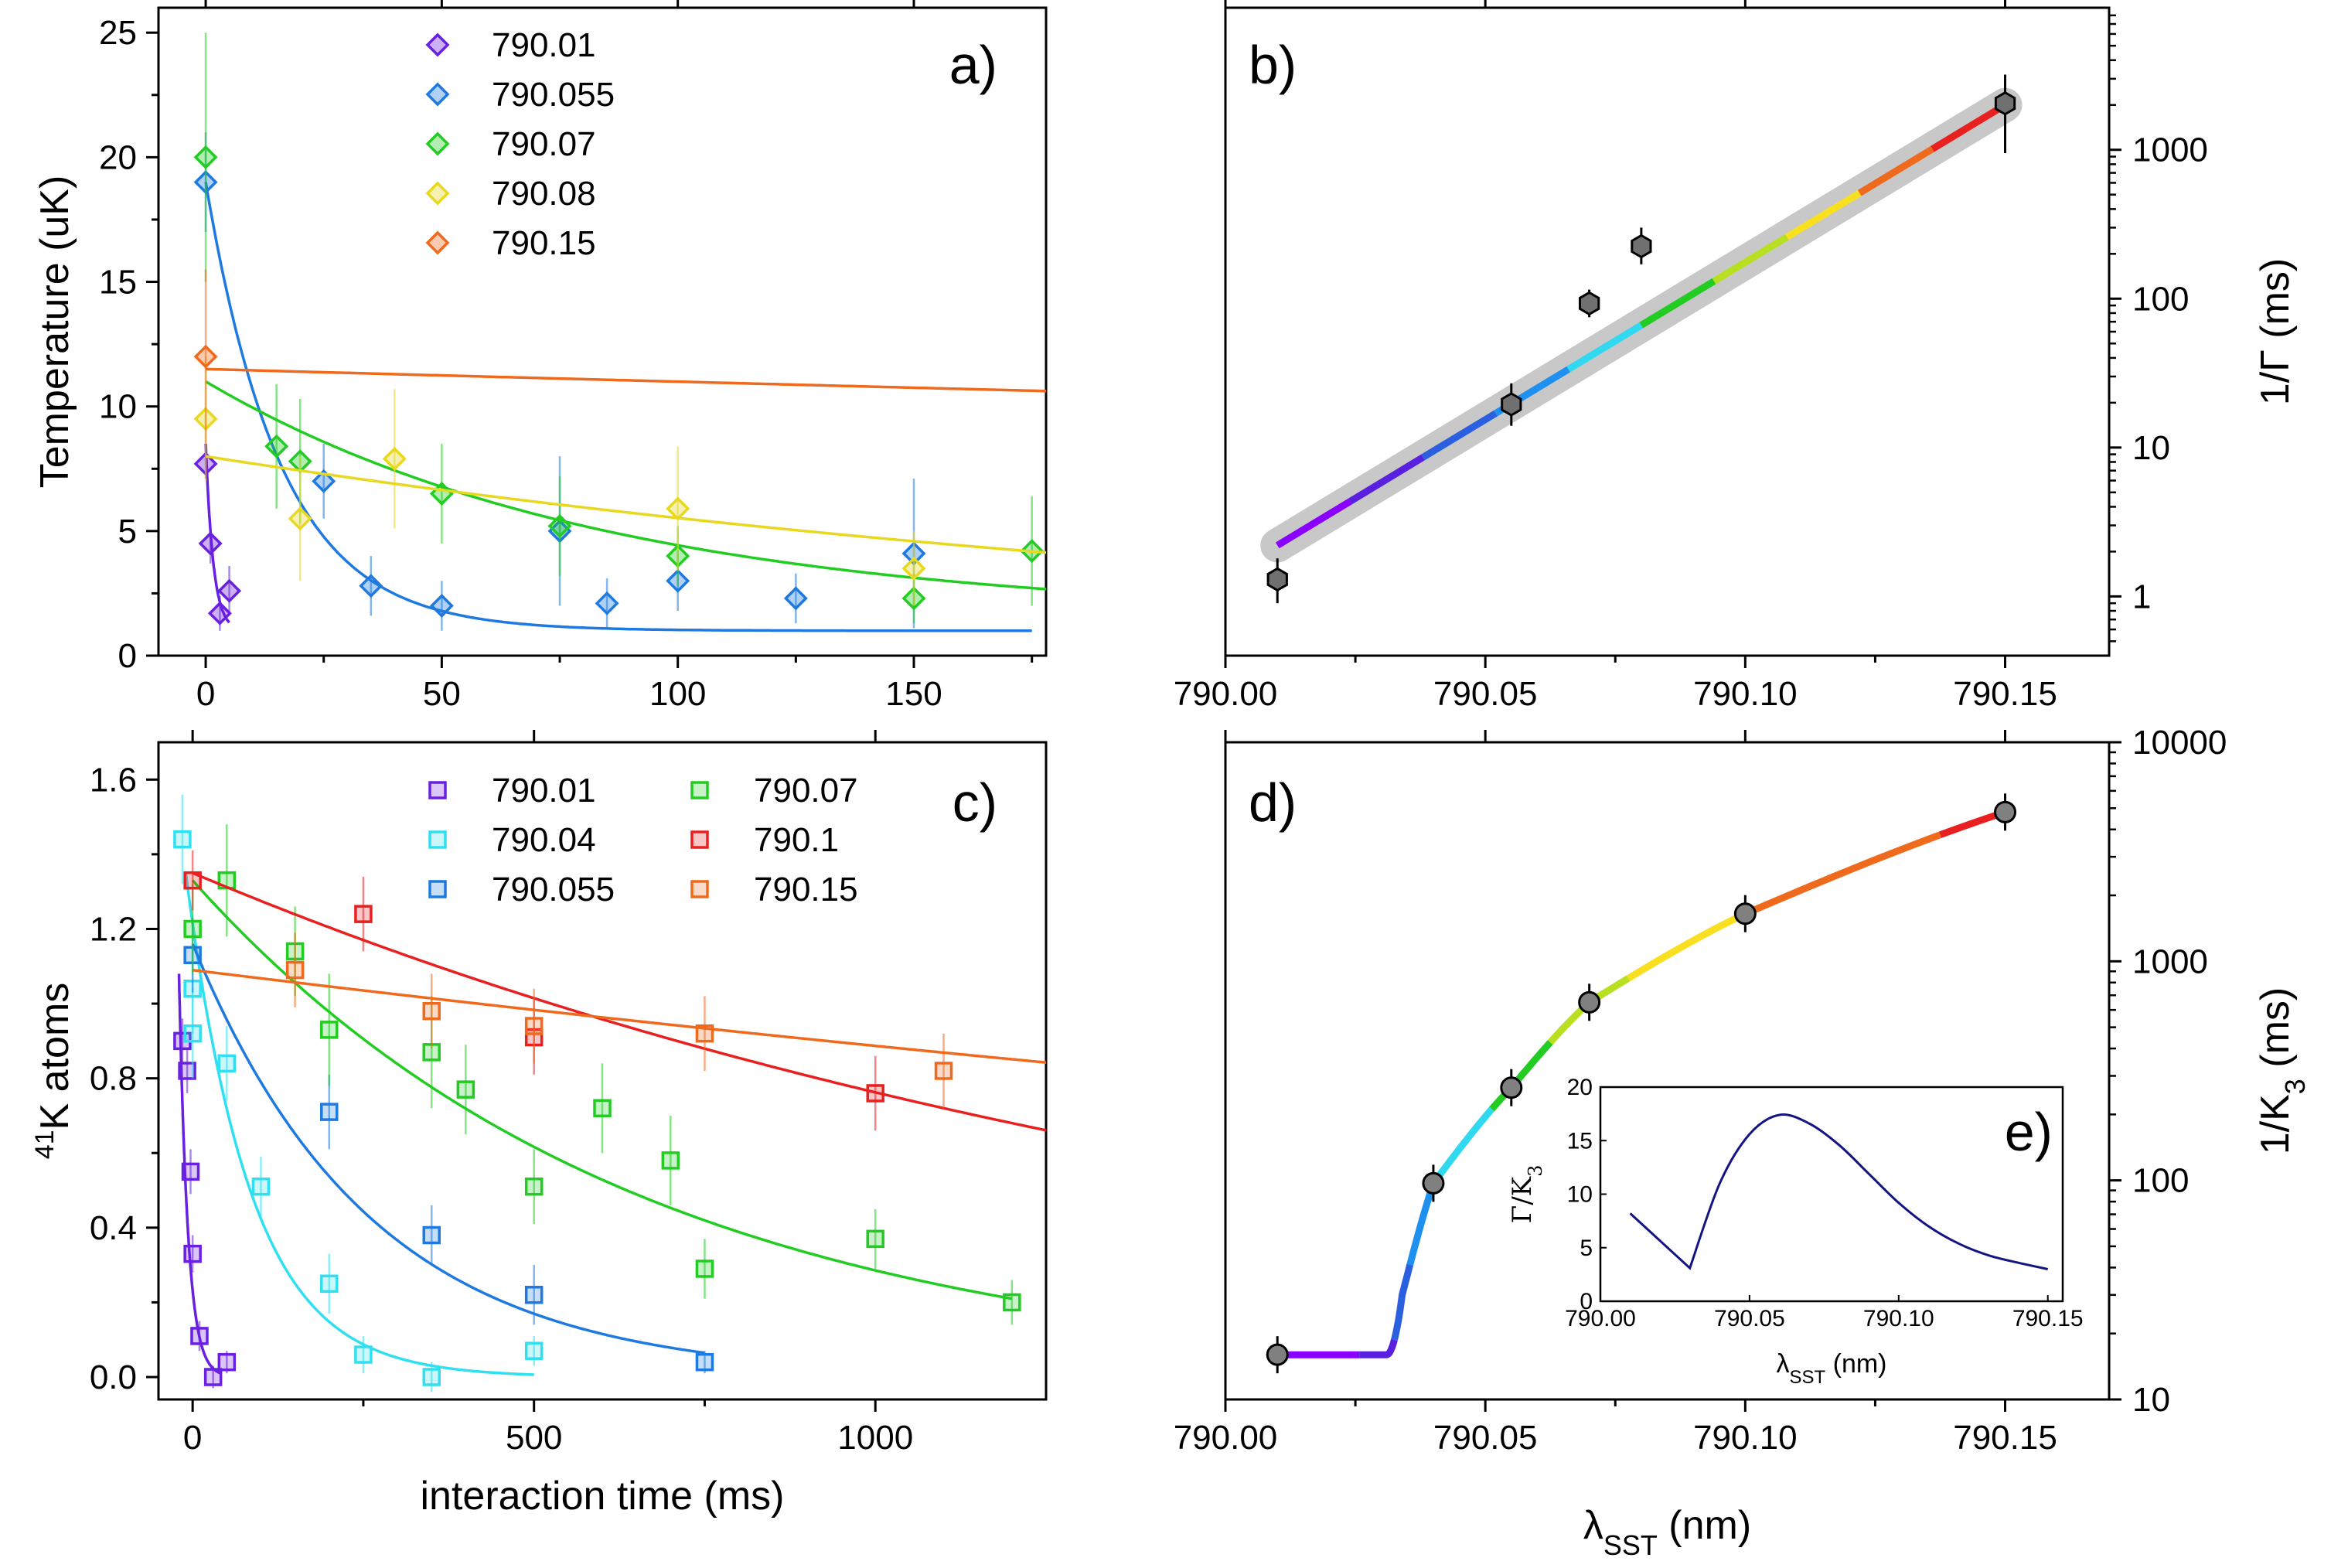  I want to click on inset-y-tick-label: 15, so click(1580, 1141).